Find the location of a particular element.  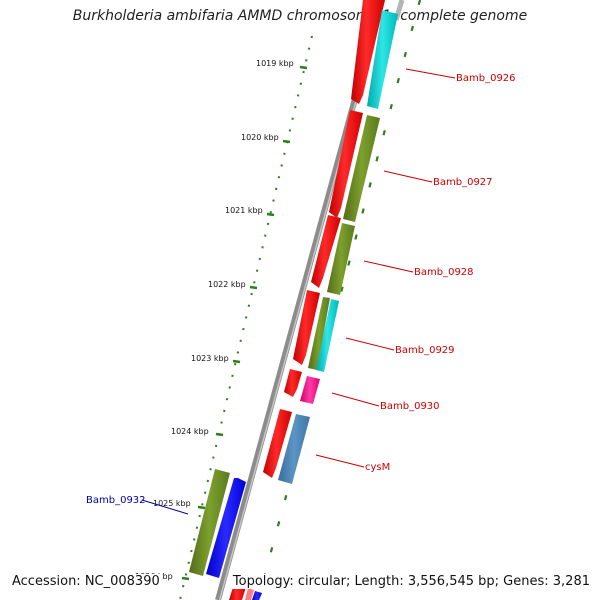

cog-bar-bamb-0929b is located at coordinates (327, 335).